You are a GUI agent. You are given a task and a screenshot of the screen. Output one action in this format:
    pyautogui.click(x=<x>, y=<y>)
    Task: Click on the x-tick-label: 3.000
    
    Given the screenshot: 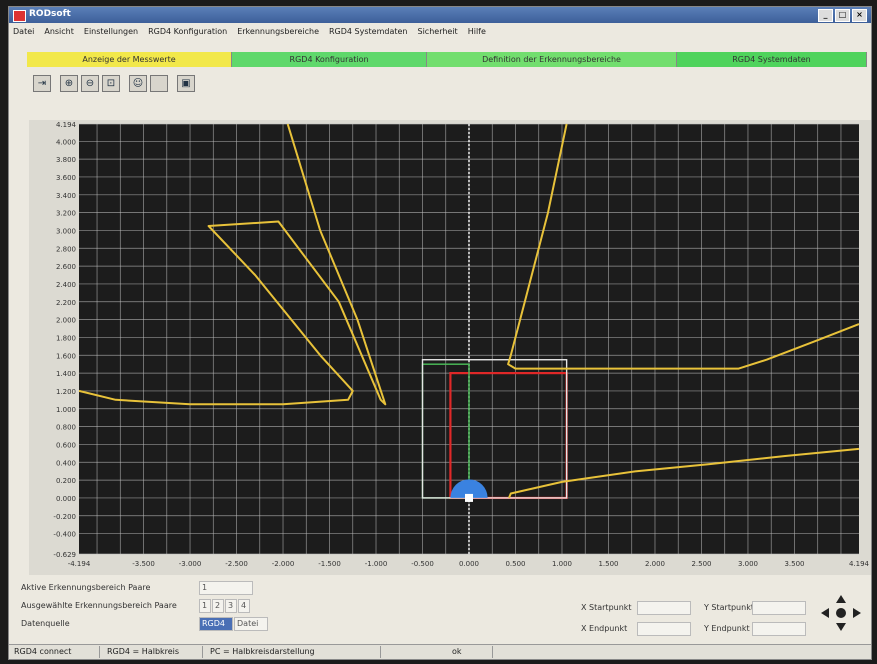 What is the action you would take?
    pyautogui.click(x=748, y=564)
    